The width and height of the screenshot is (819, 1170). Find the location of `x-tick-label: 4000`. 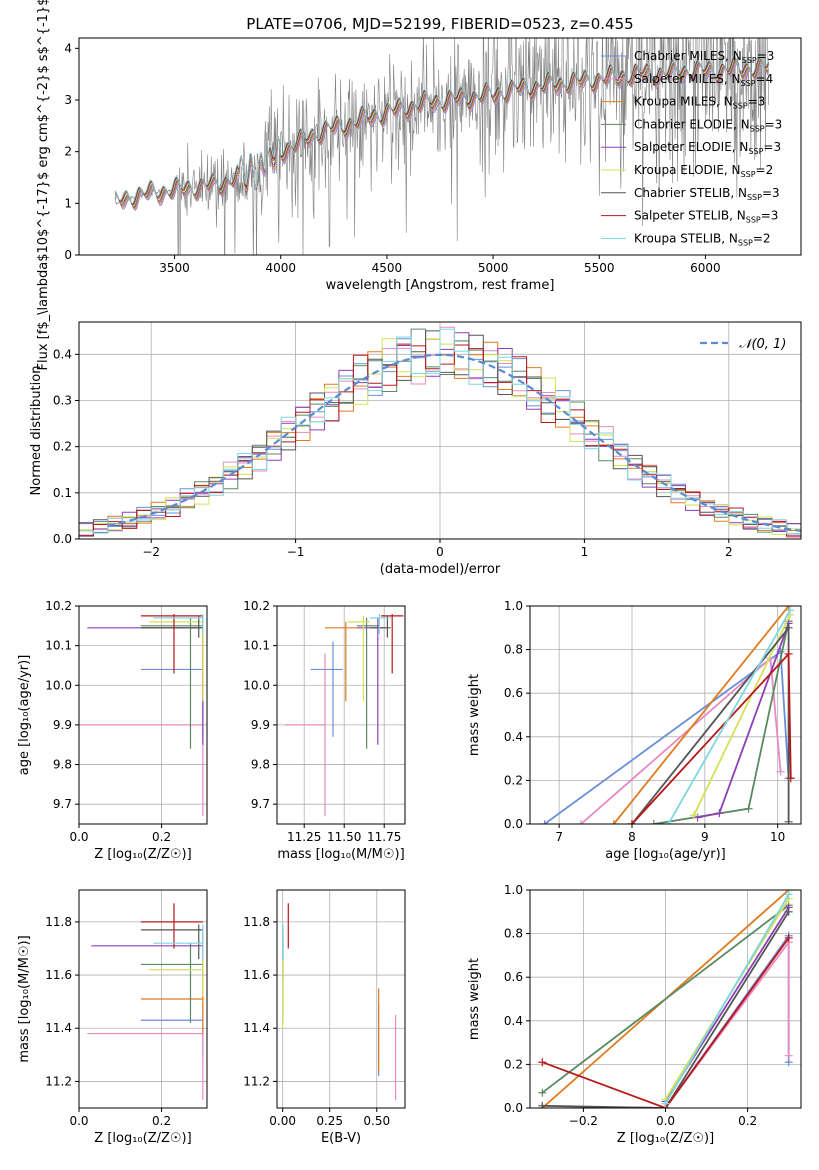

x-tick-label: 4000 is located at coordinates (280, 268).